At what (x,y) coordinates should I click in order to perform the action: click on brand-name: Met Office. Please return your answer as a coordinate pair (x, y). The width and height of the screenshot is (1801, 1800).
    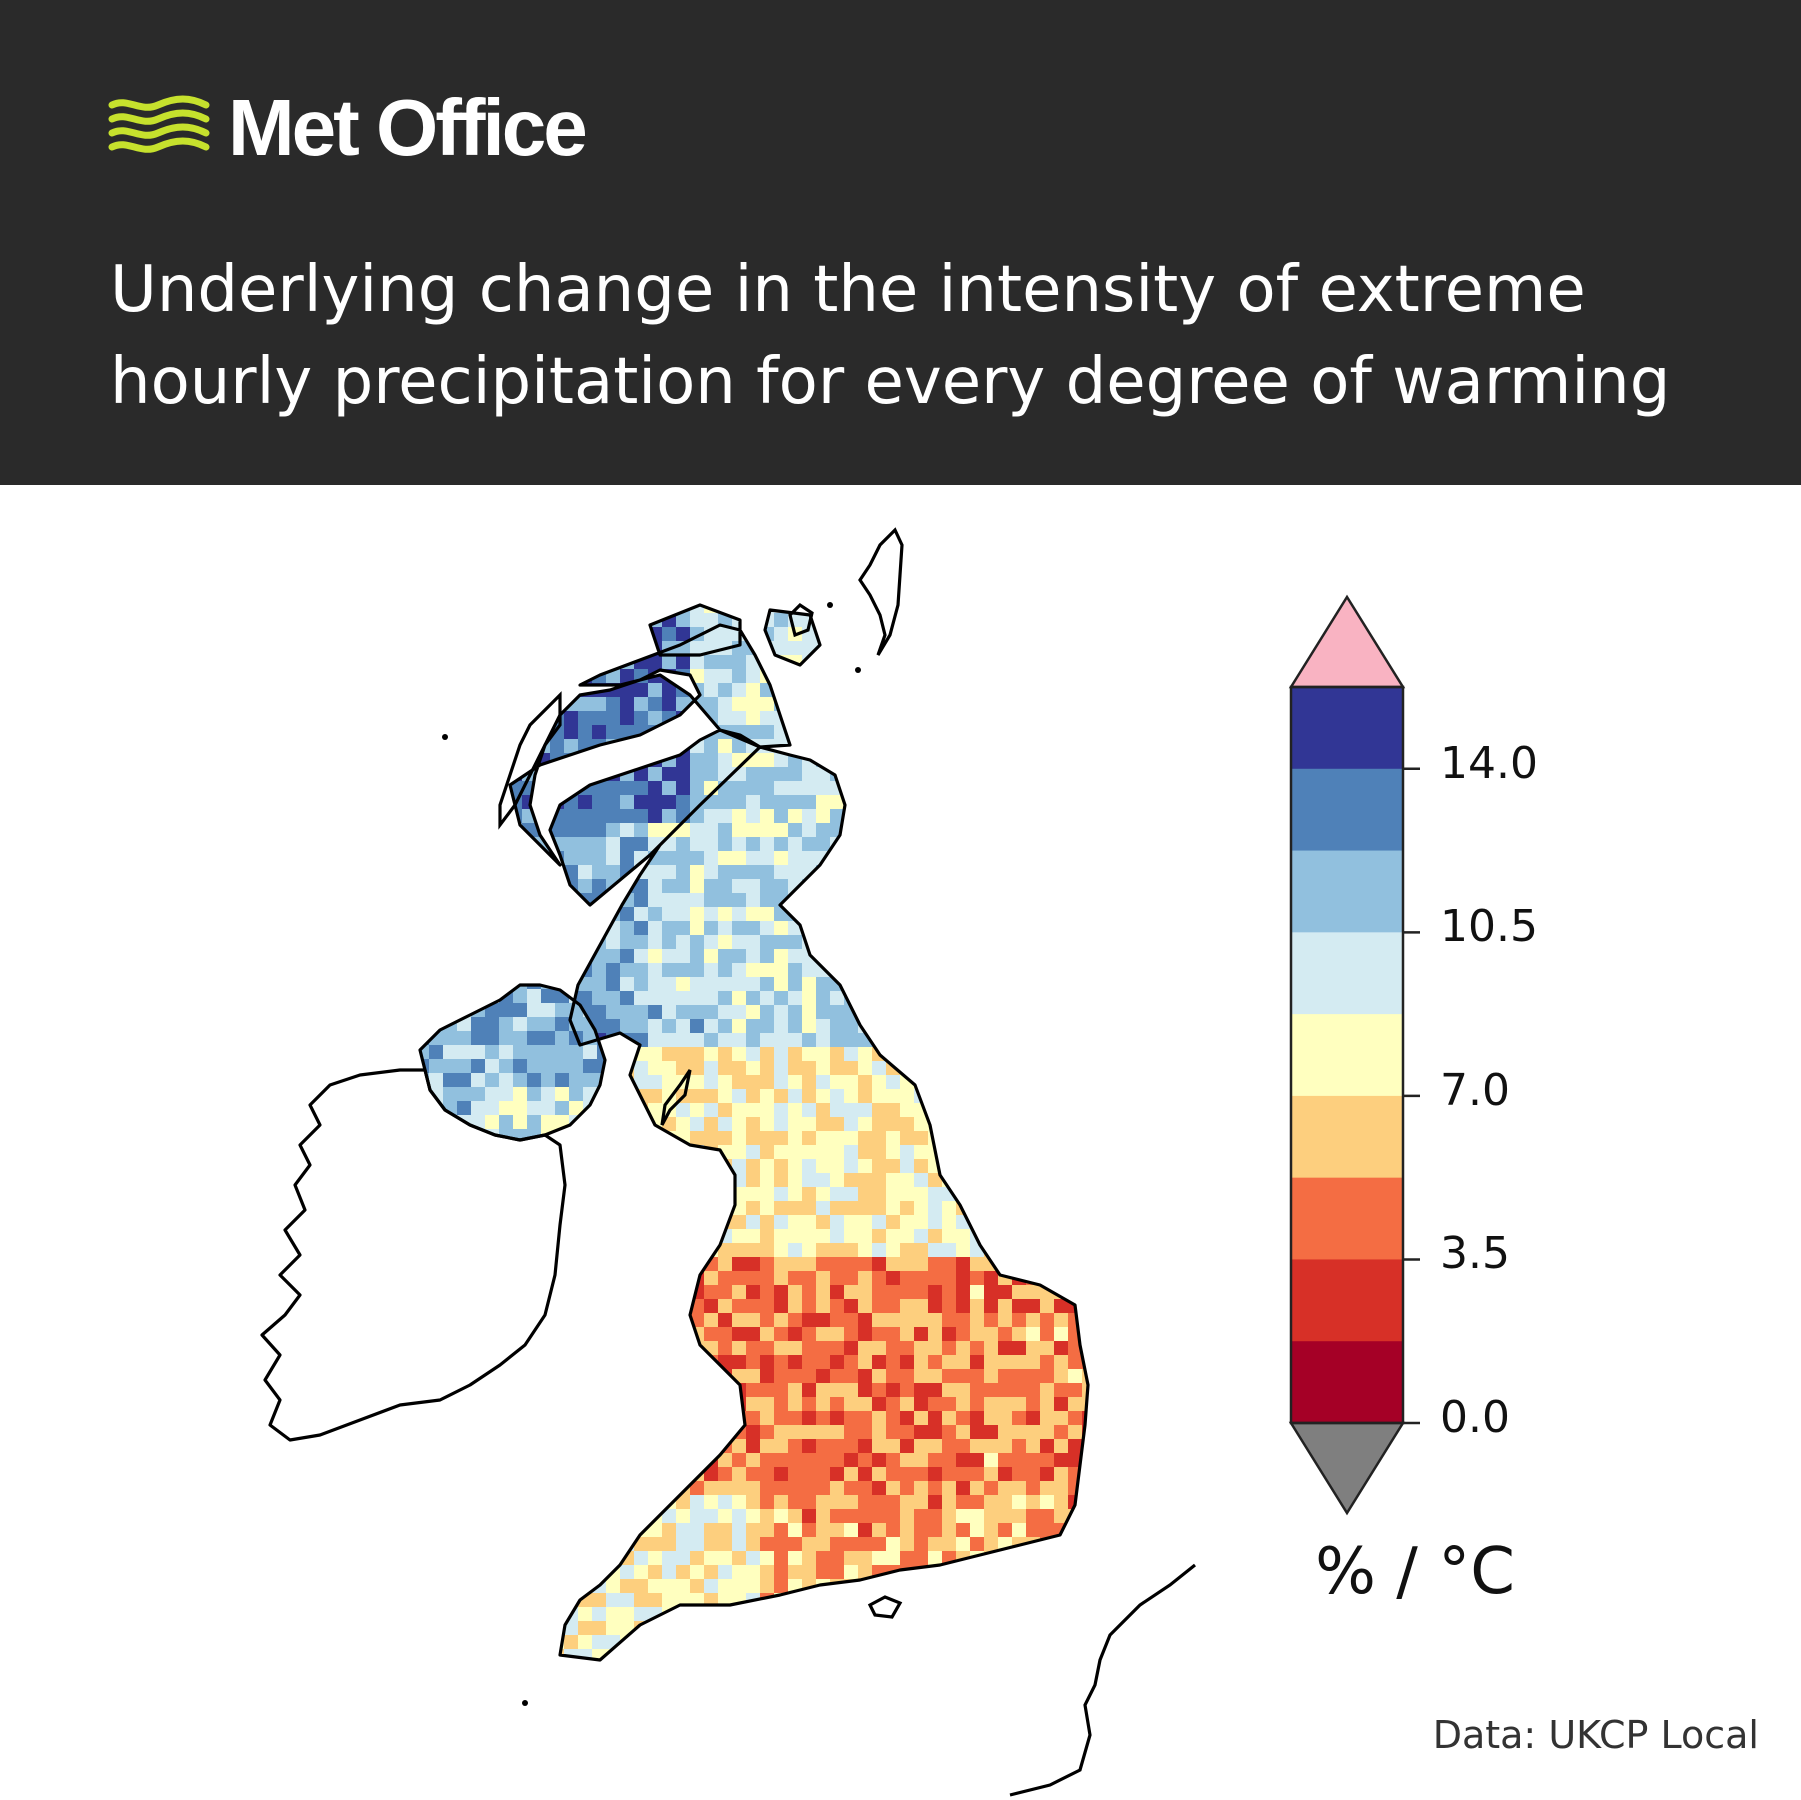
    Looking at the image, I should click on (408, 127).